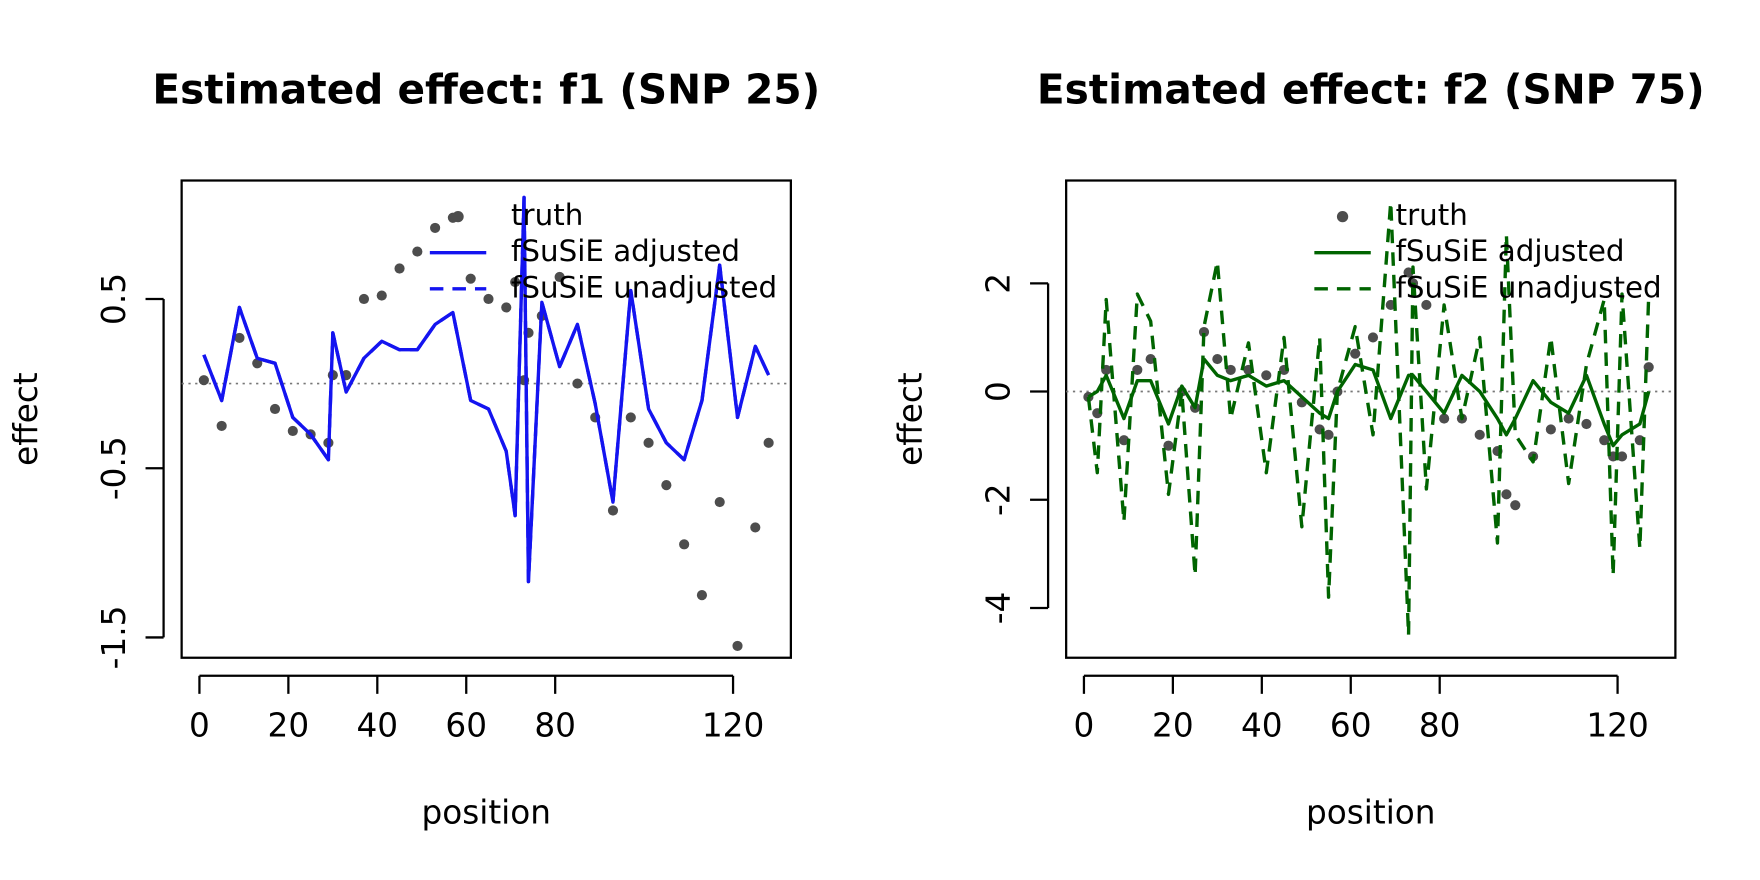 The width and height of the screenshot is (1760, 880). What do you see at coordinates (999, 283) in the screenshot?
I see `y-tick-label: 2` at bounding box center [999, 283].